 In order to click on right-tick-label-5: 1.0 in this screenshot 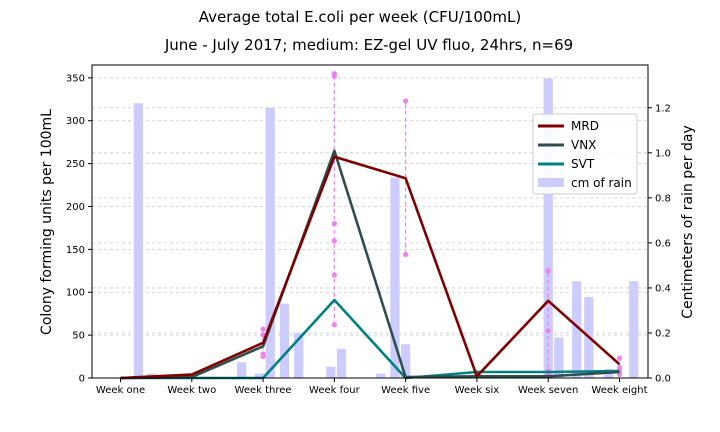, I will do `click(663, 153)`.